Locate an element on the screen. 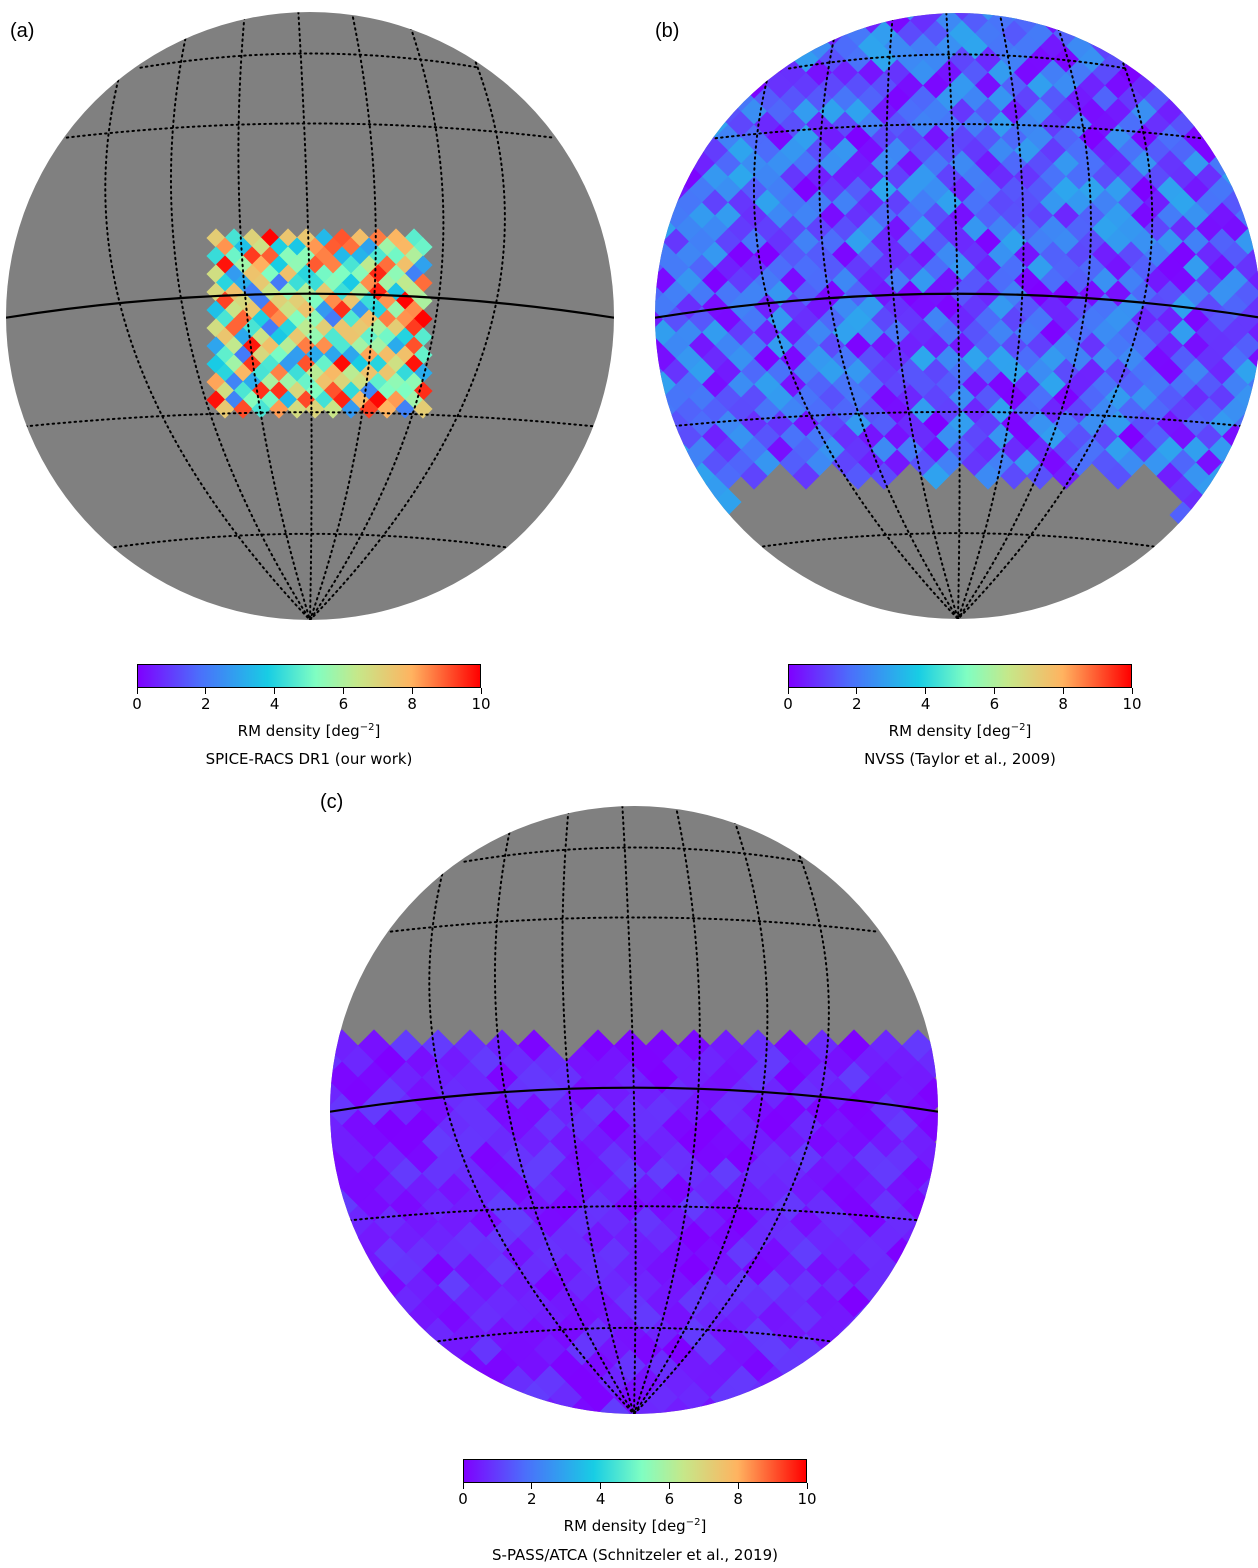 This screenshot has width=1258, height=1568. colorbar-b is located at coordinates (960, 676).